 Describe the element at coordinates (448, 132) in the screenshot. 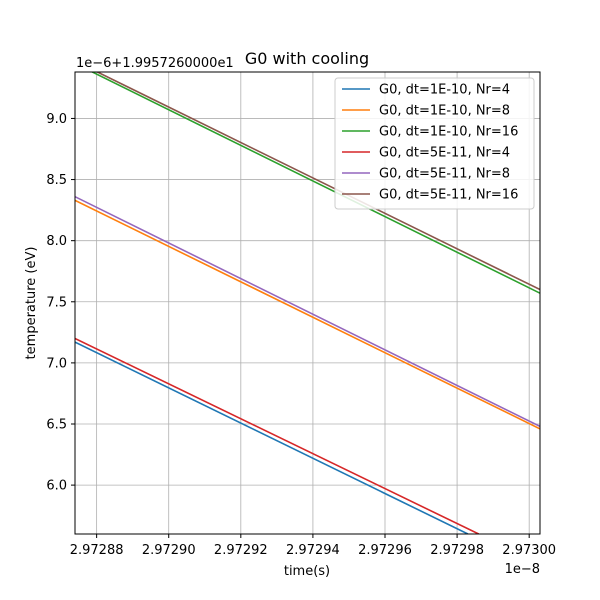

I see `legend-label: G0, dt=1E-10, Nr=16` at that location.